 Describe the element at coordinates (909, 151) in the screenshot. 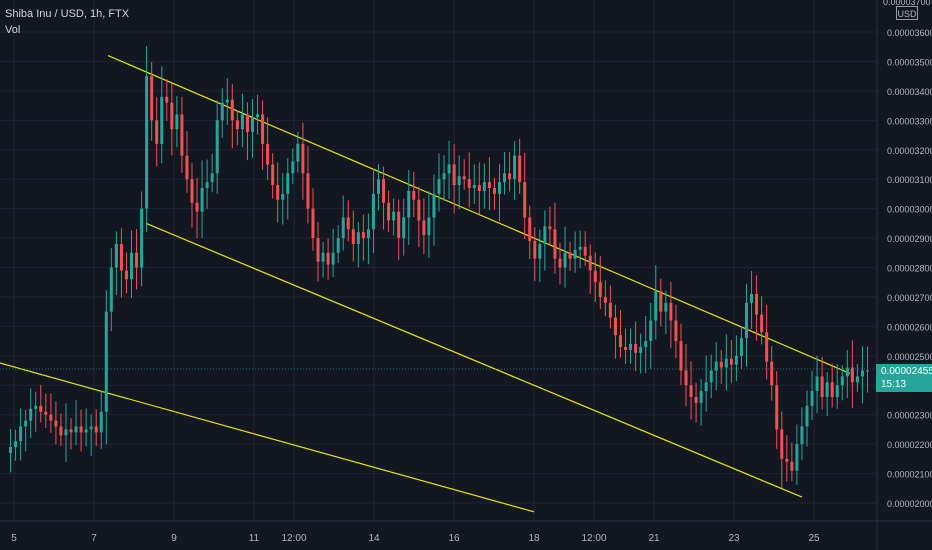

I see `price-tick-label: 0.00003200` at that location.